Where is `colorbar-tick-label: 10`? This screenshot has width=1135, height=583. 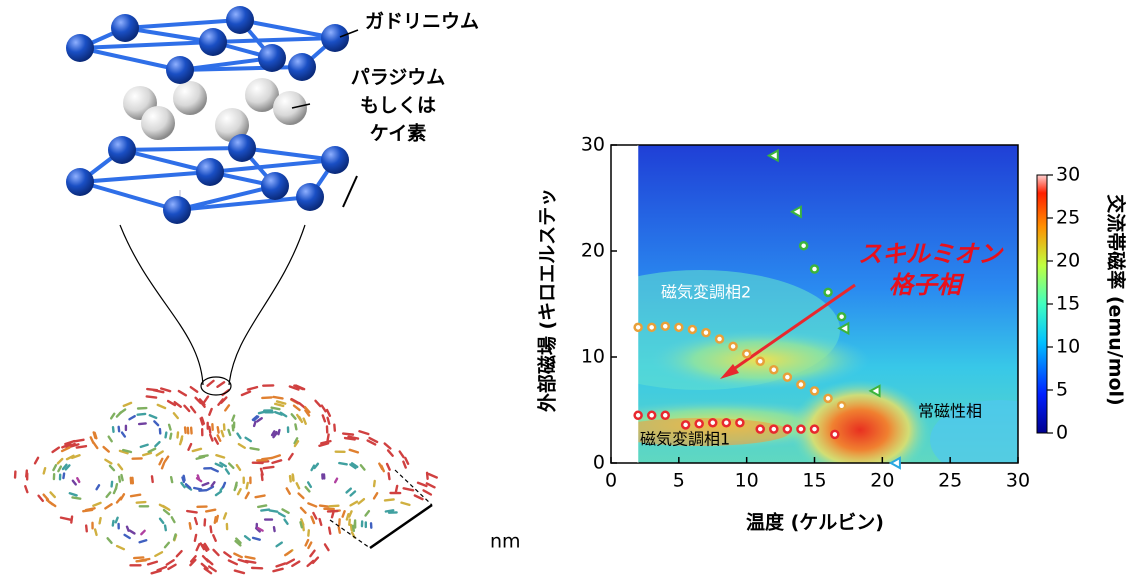 colorbar-tick-label: 10 is located at coordinates (1068, 347).